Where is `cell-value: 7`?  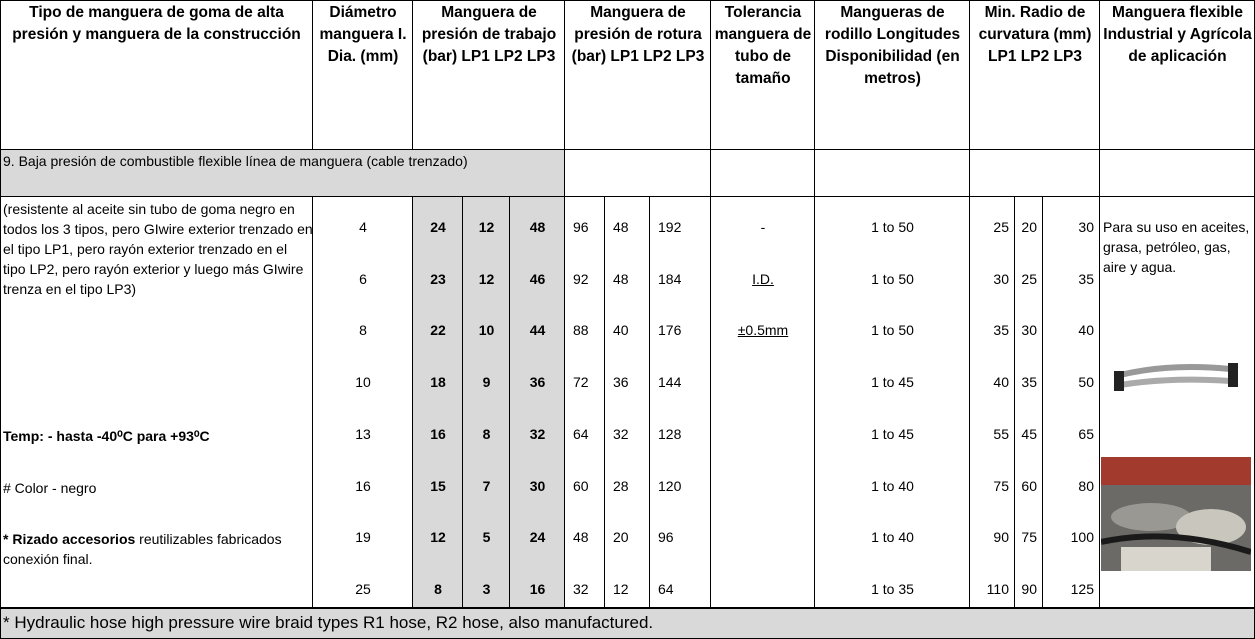
cell-value: 7 is located at coordinates (486, 485).